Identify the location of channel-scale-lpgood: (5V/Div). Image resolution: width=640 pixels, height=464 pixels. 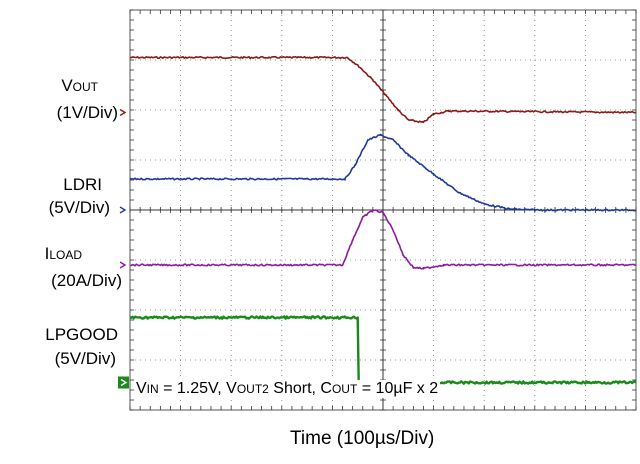
(85, 358).